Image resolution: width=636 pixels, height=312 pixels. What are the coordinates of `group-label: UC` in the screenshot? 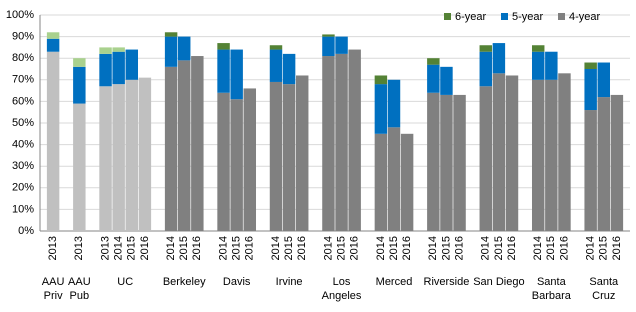 It's located at (125, 282).